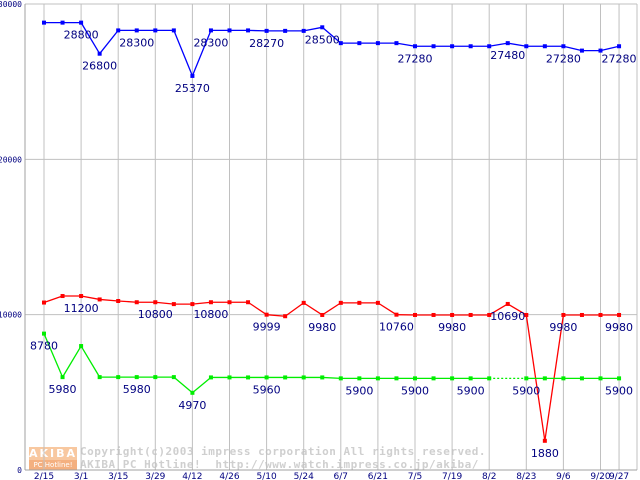 Image resolution: width=640 pixels, height=480 pixels. I want to click on x-tick-label: 4/26, so click(229, 476).